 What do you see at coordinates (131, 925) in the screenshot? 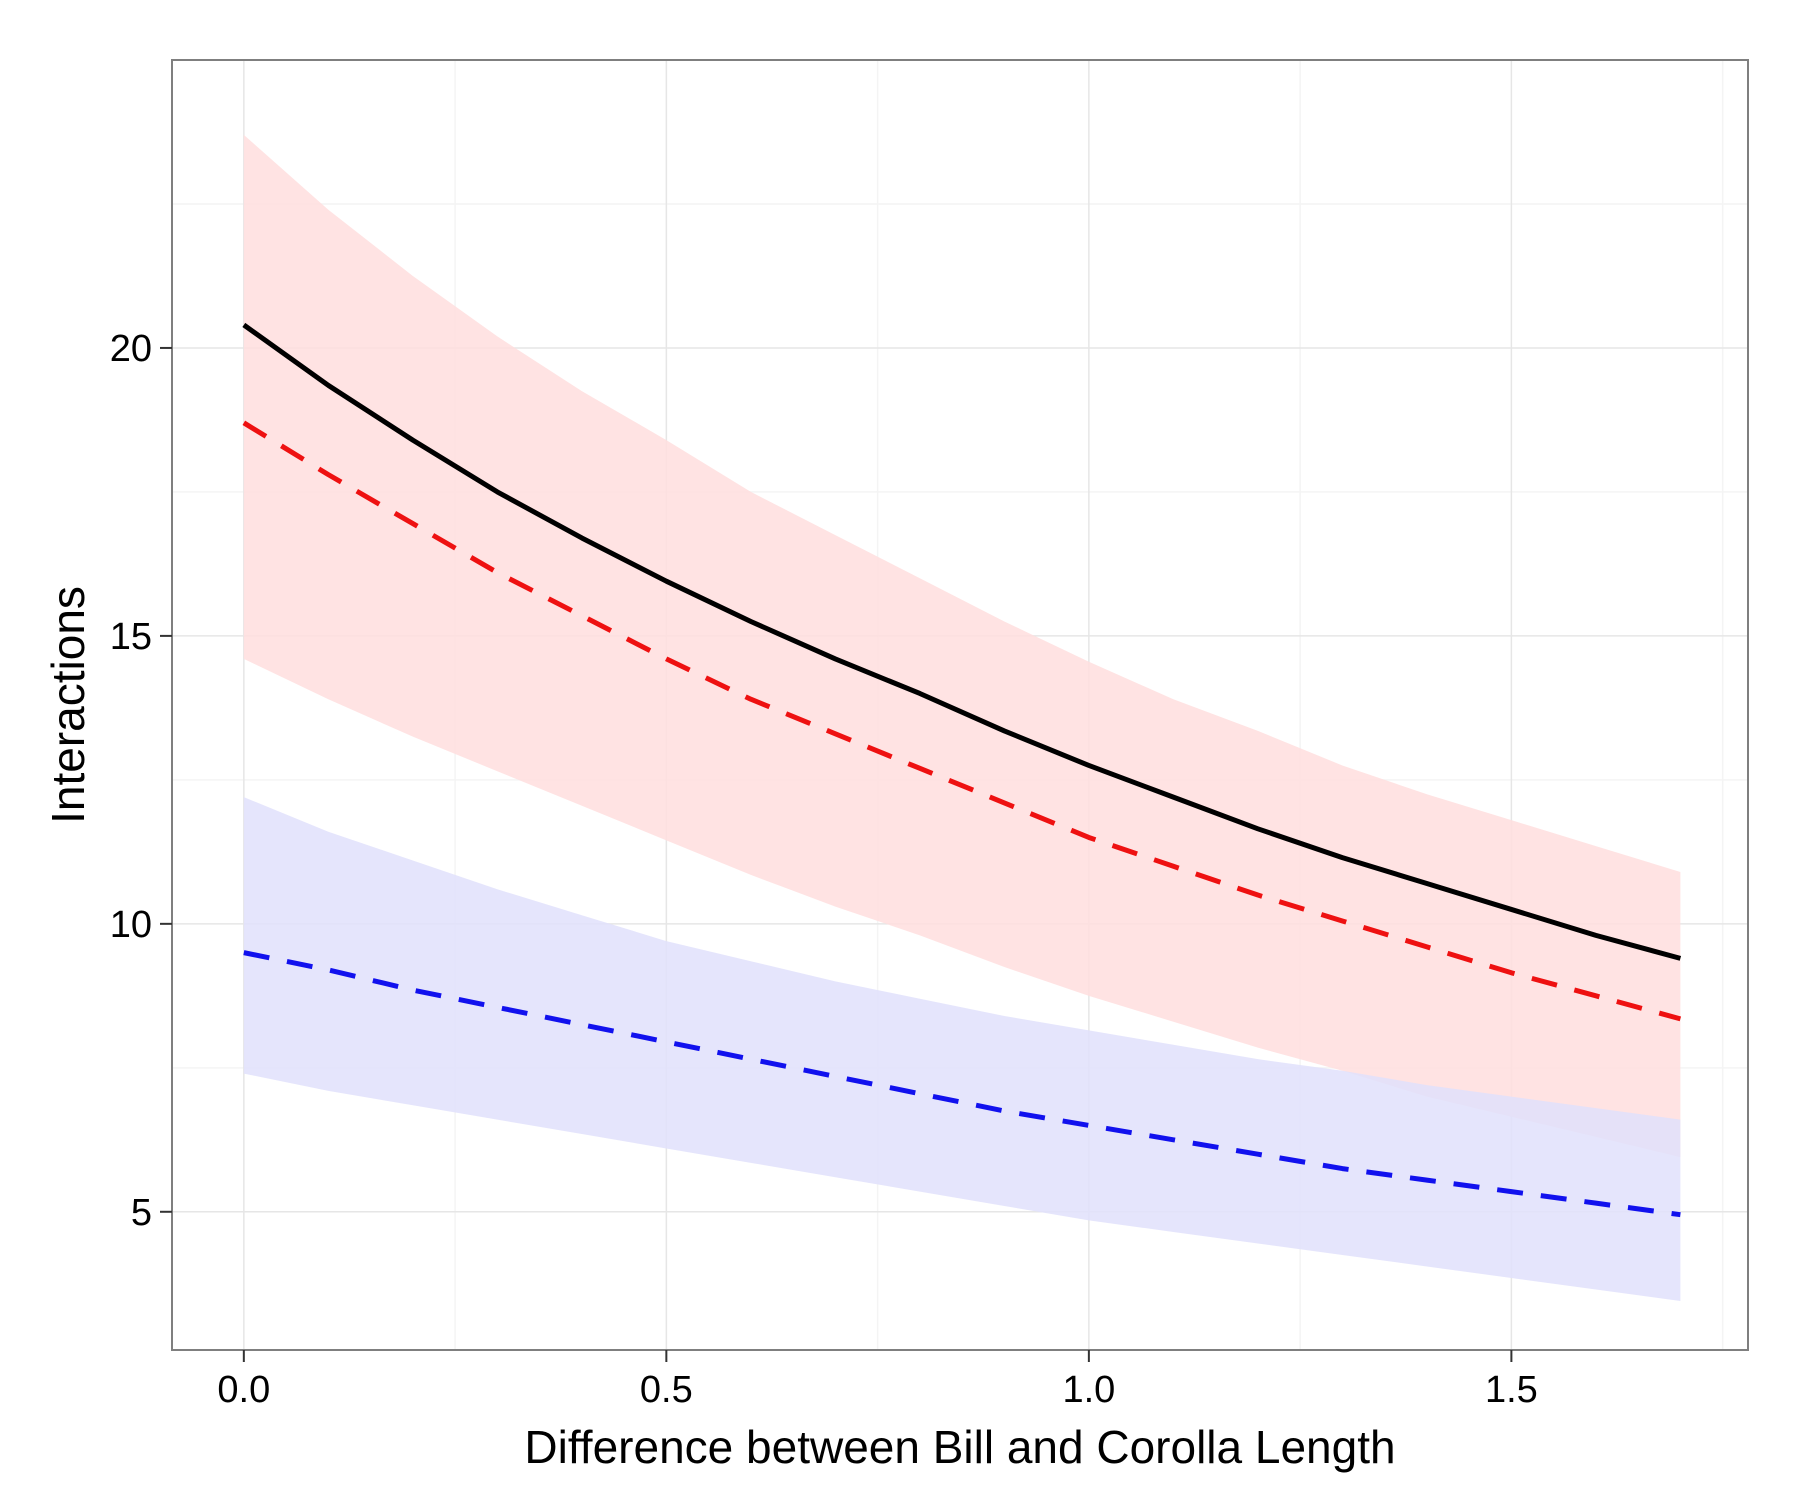
I see `y-tick-label: 10` at bounding box center [131, 925].